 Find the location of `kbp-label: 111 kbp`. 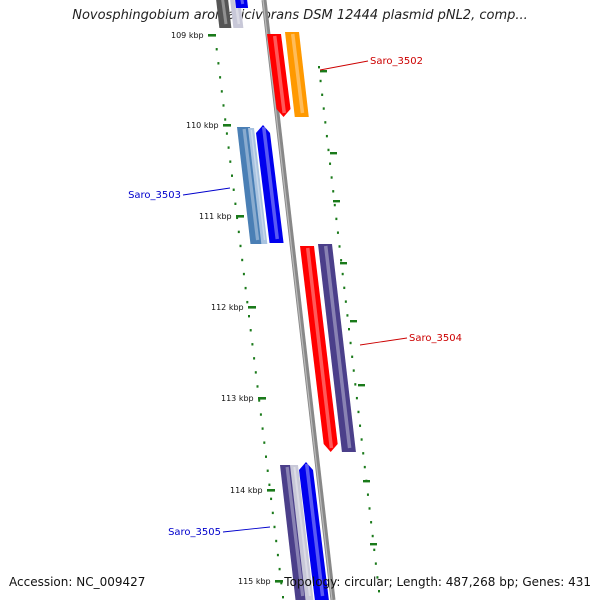

kbp-label: 111 kbp is located at coordinates (215, 216).